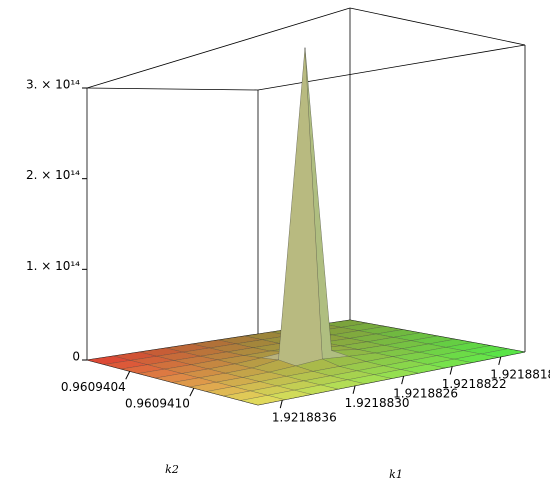 Image resolution: width=550 pixels, height=487 pixels. Describe the element at coordinates (76, 357) in the screenshot. I see `z-tick-label: 0` at that location.